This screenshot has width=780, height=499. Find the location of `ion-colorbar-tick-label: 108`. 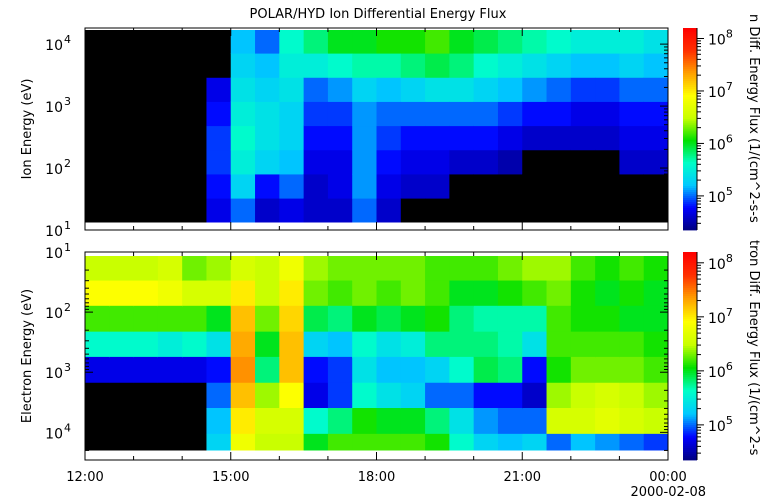

ion-colorbar-tick-label: 108 is located at coordinates (720, 37).